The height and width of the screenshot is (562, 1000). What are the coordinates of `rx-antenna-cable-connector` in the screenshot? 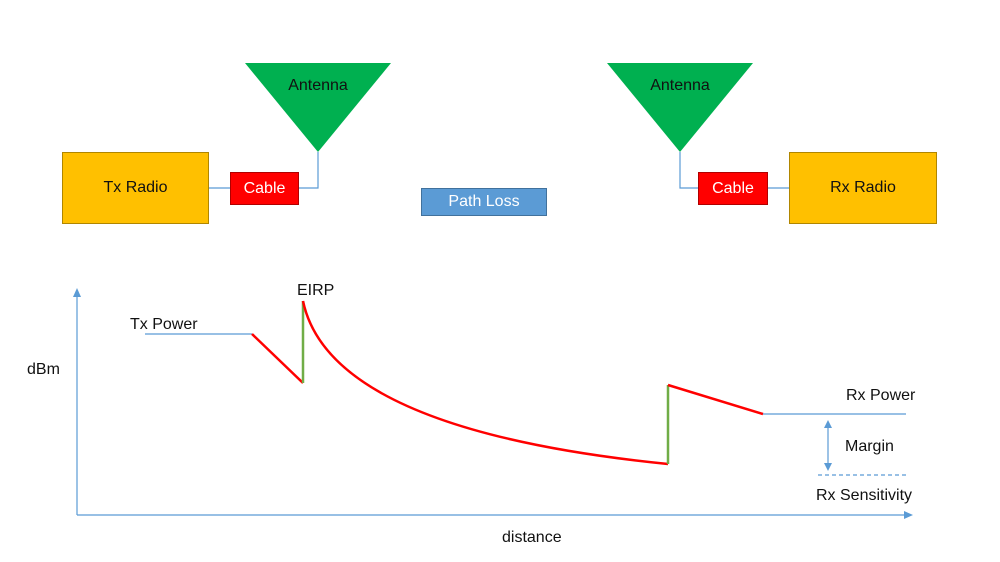 It's located at (688, 170).